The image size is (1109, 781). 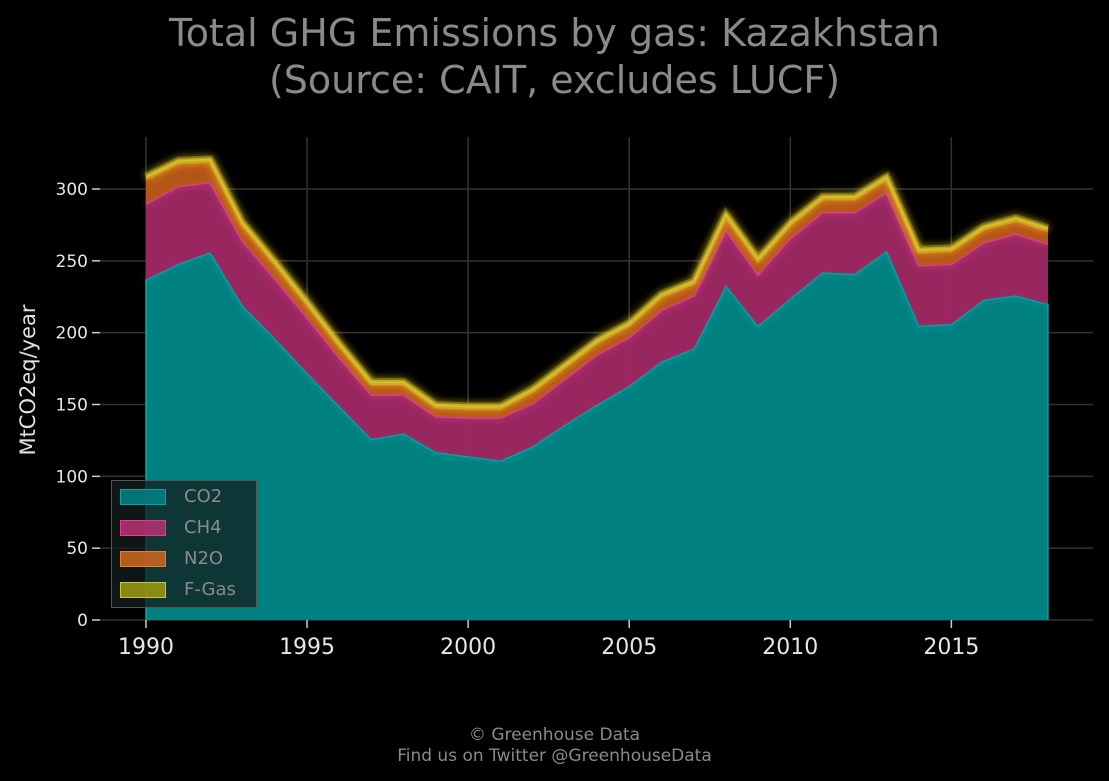 What do you see at coordinates (143, 590) in the screenshot?
I see `legend-swatch-fgas` at bounding box center [143, 590].